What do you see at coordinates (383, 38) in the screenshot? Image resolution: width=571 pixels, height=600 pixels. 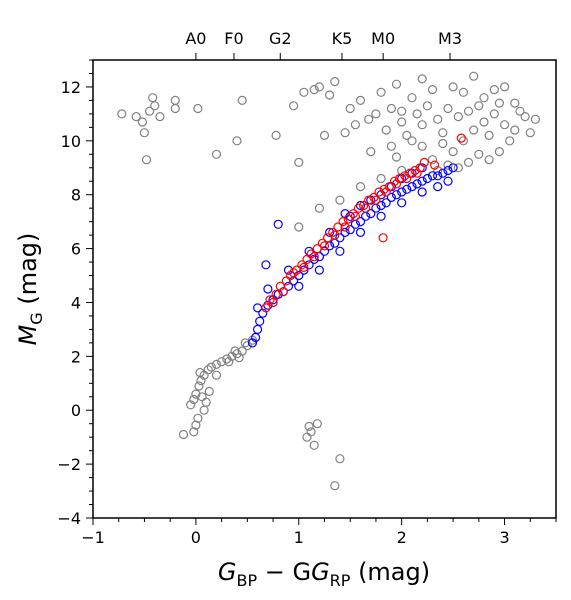 I see `top-tick-label-4: M0` at bounding box center [383, 38].